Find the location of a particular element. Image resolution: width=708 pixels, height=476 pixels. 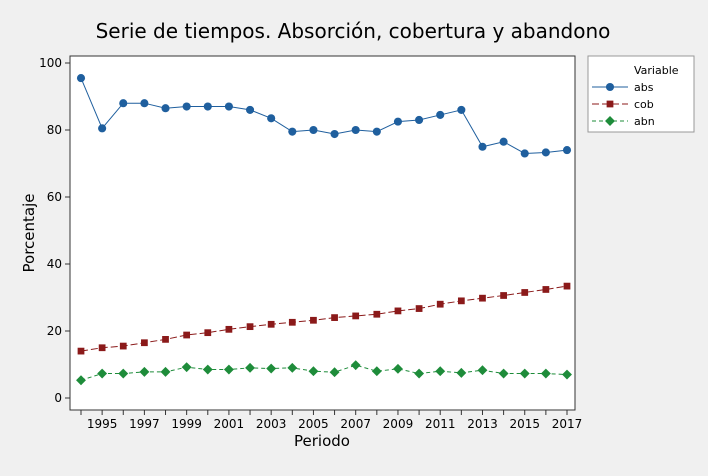

legend-box is located at coordinates (641, 94).